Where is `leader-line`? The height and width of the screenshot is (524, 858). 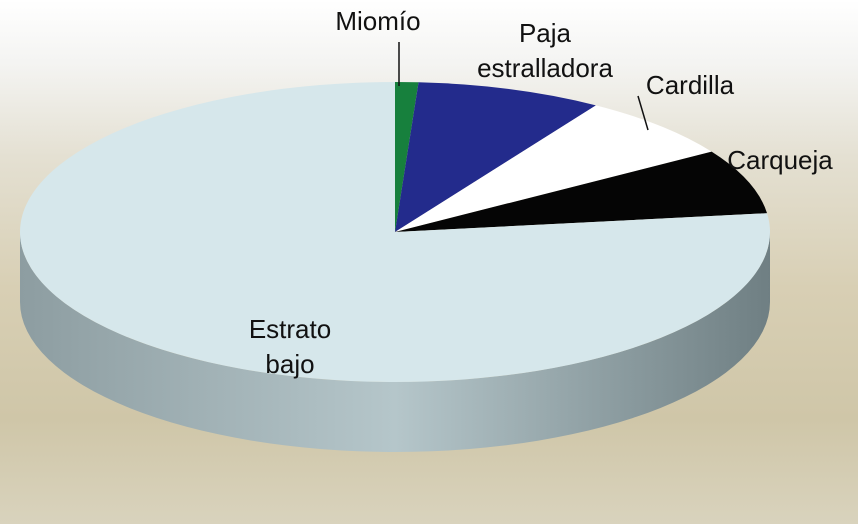 leader-line is located at coordinates (643, 113).